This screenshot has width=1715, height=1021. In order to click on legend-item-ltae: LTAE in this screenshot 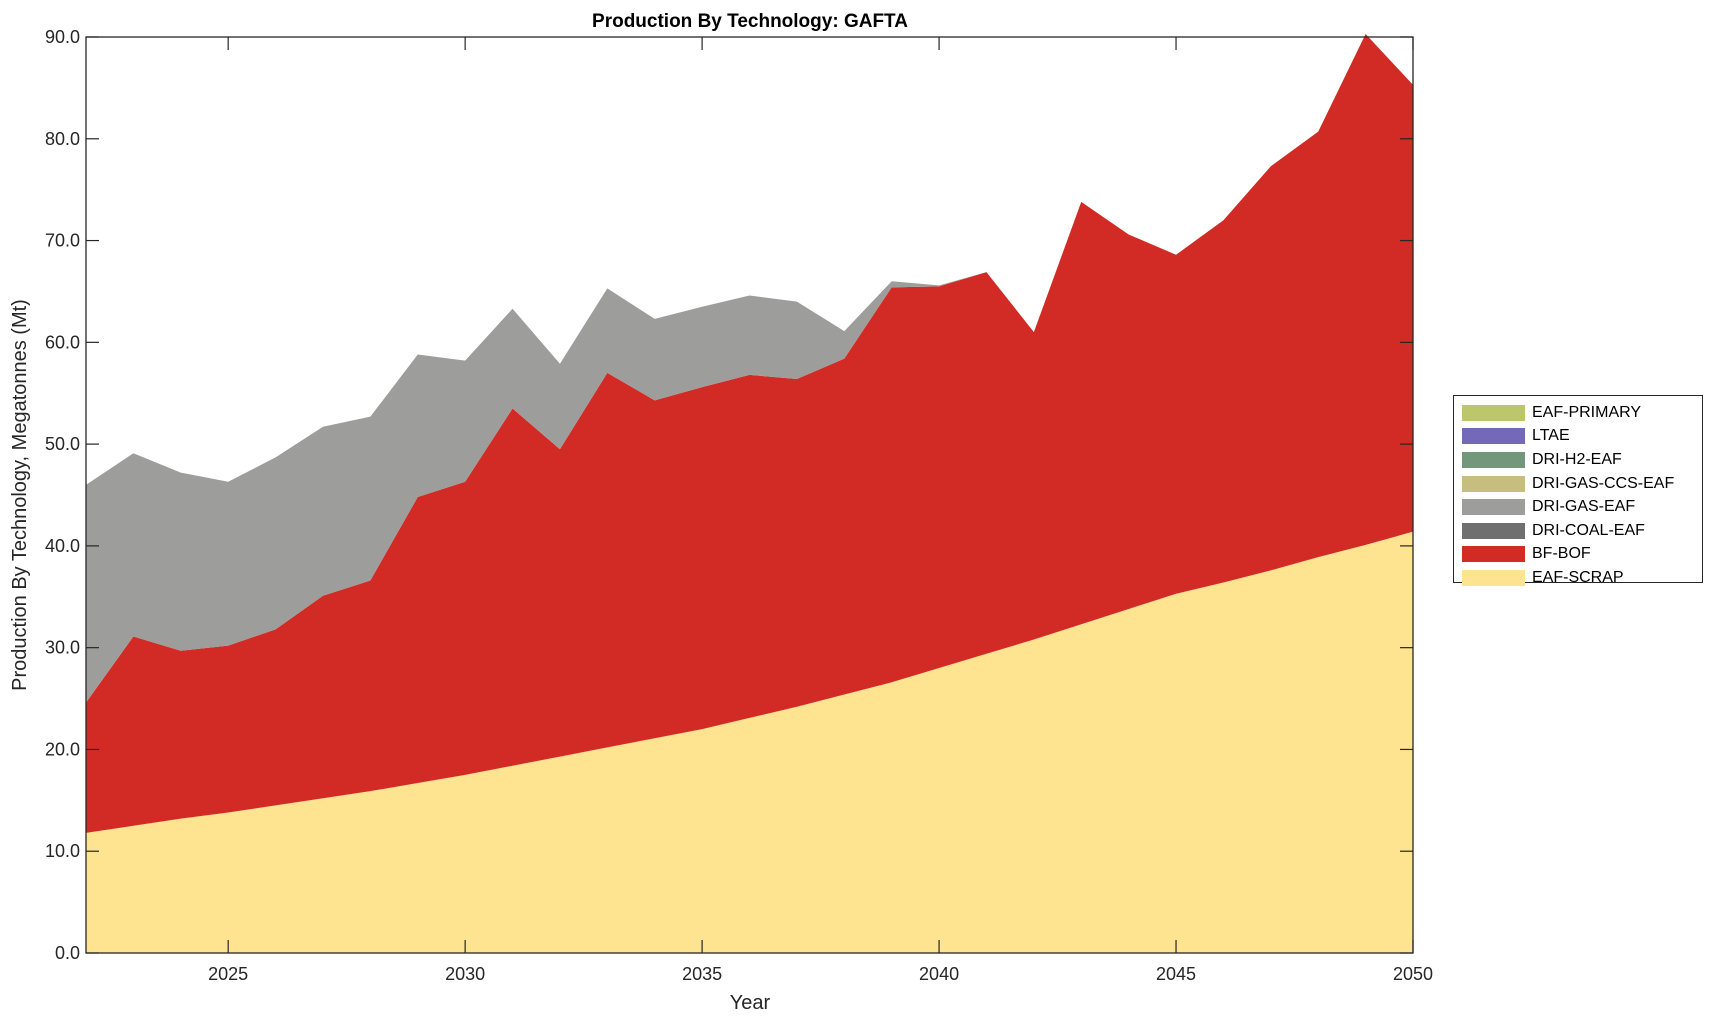, I will do `click(1578, 437)`.